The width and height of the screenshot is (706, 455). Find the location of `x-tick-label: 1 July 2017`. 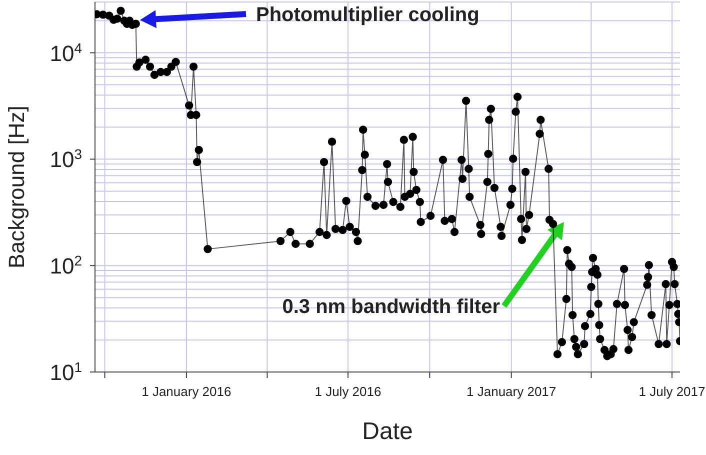

x-tick-label: 1 July 2017 is located at coordinates (672, 391).